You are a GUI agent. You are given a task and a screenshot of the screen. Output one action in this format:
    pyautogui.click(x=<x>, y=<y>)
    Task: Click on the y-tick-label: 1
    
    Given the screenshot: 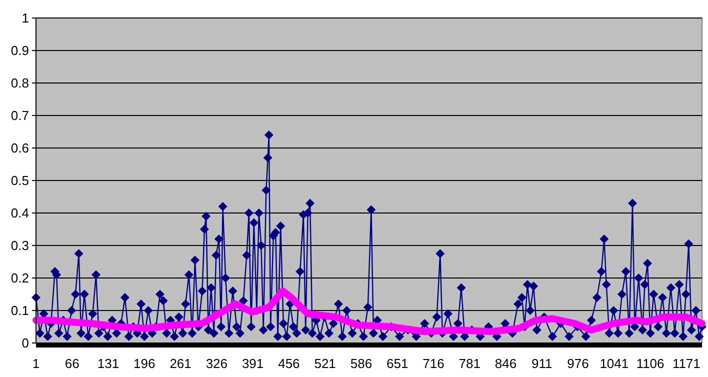 What is the action you would take?
    pyautogui.click(x=25, y=18)
    